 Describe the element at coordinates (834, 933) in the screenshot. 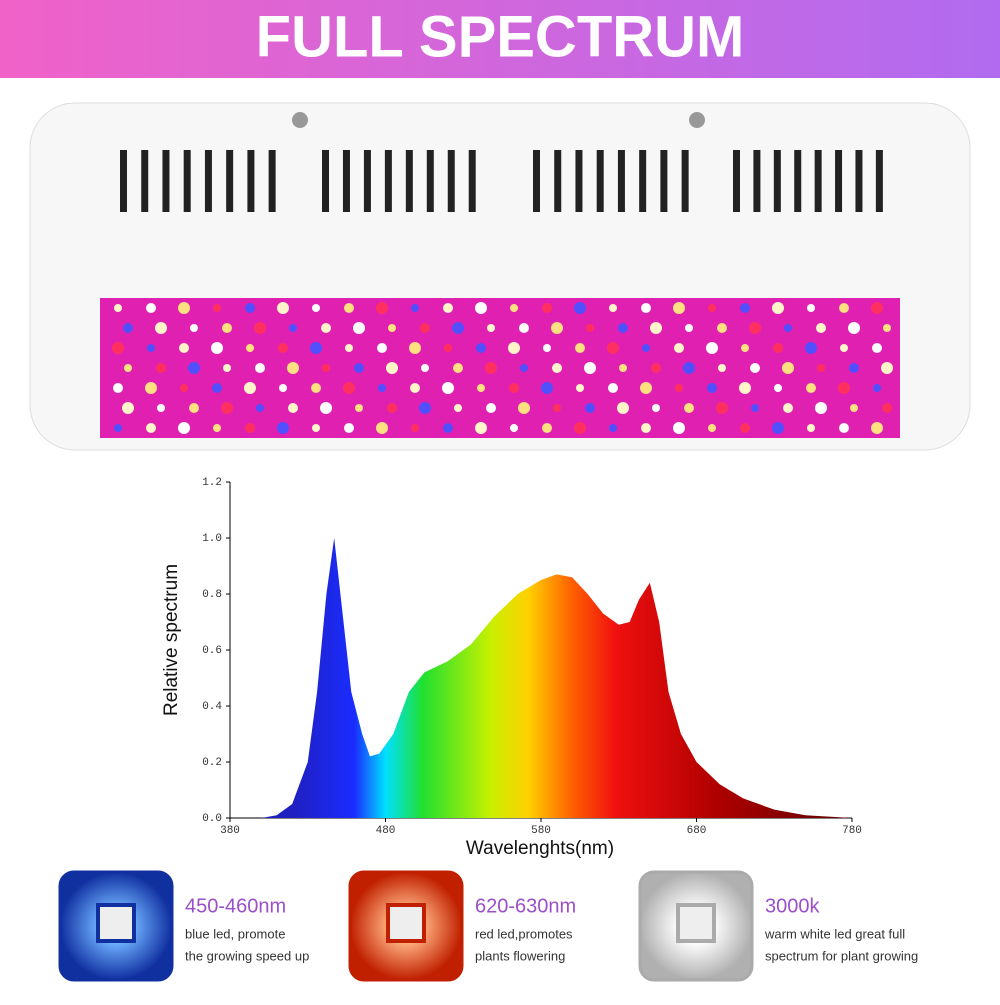

I see `feature-text: warm white led great full` at that location.